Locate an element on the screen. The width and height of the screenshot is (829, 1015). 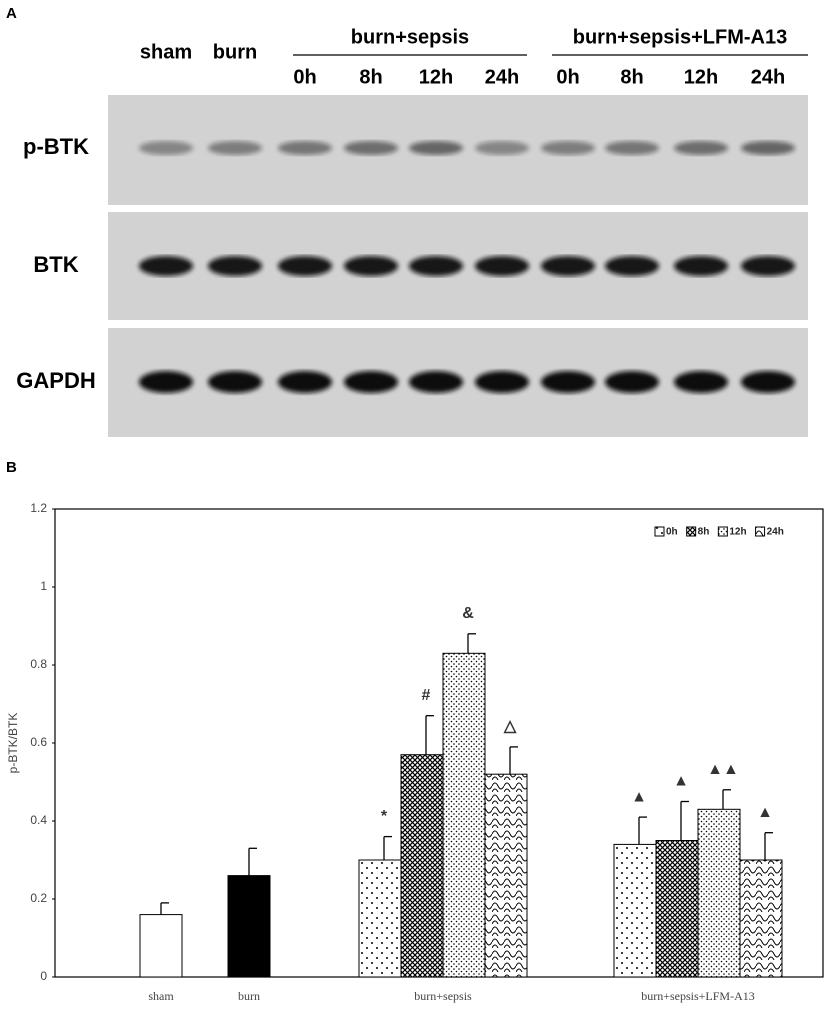
significance-marker: △ is located at coordinates (510, 726).